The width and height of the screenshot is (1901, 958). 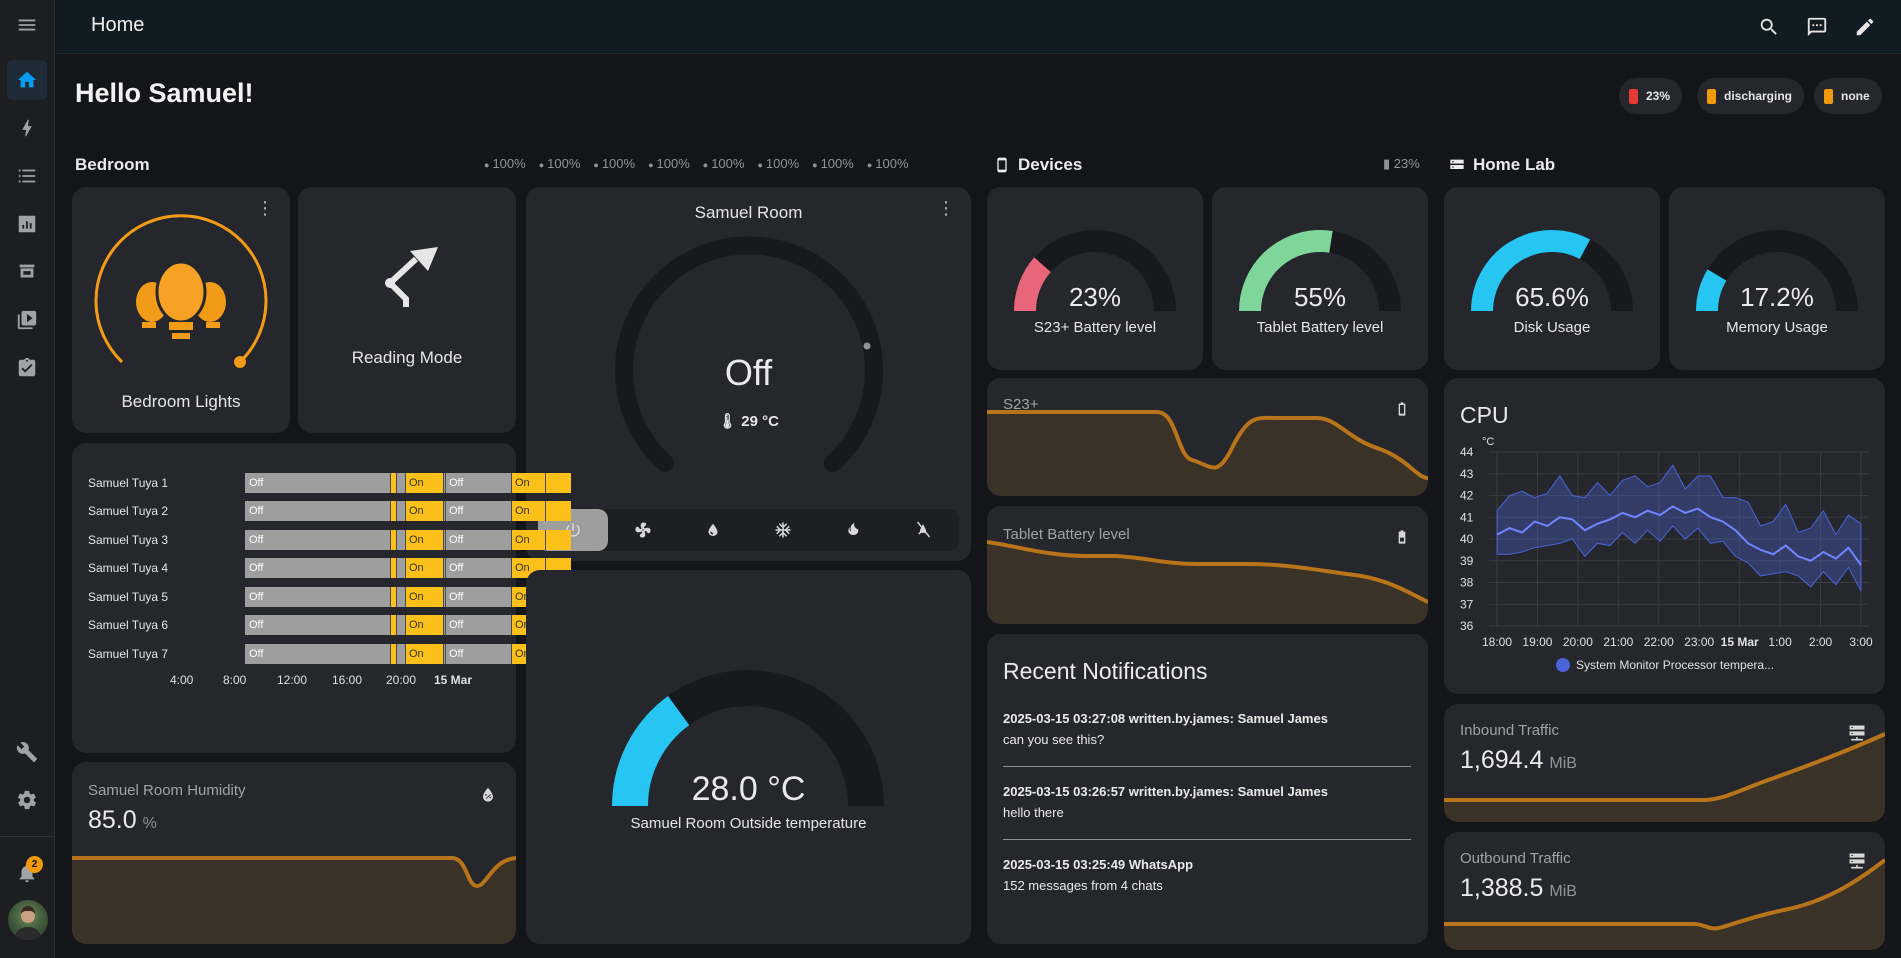 I want to click on cpu-temperature-line, so click(x=1679, y=535).